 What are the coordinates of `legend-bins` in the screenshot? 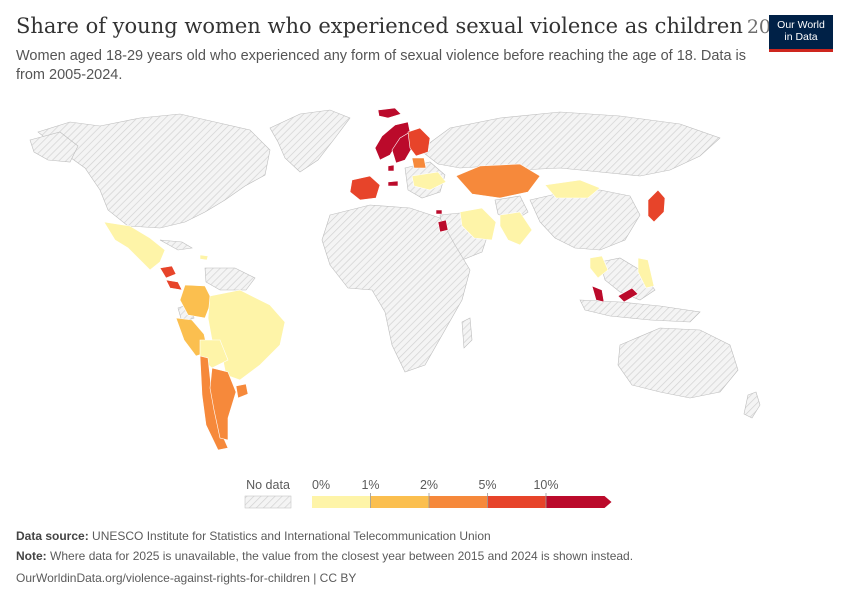 It's located at (462, 502).